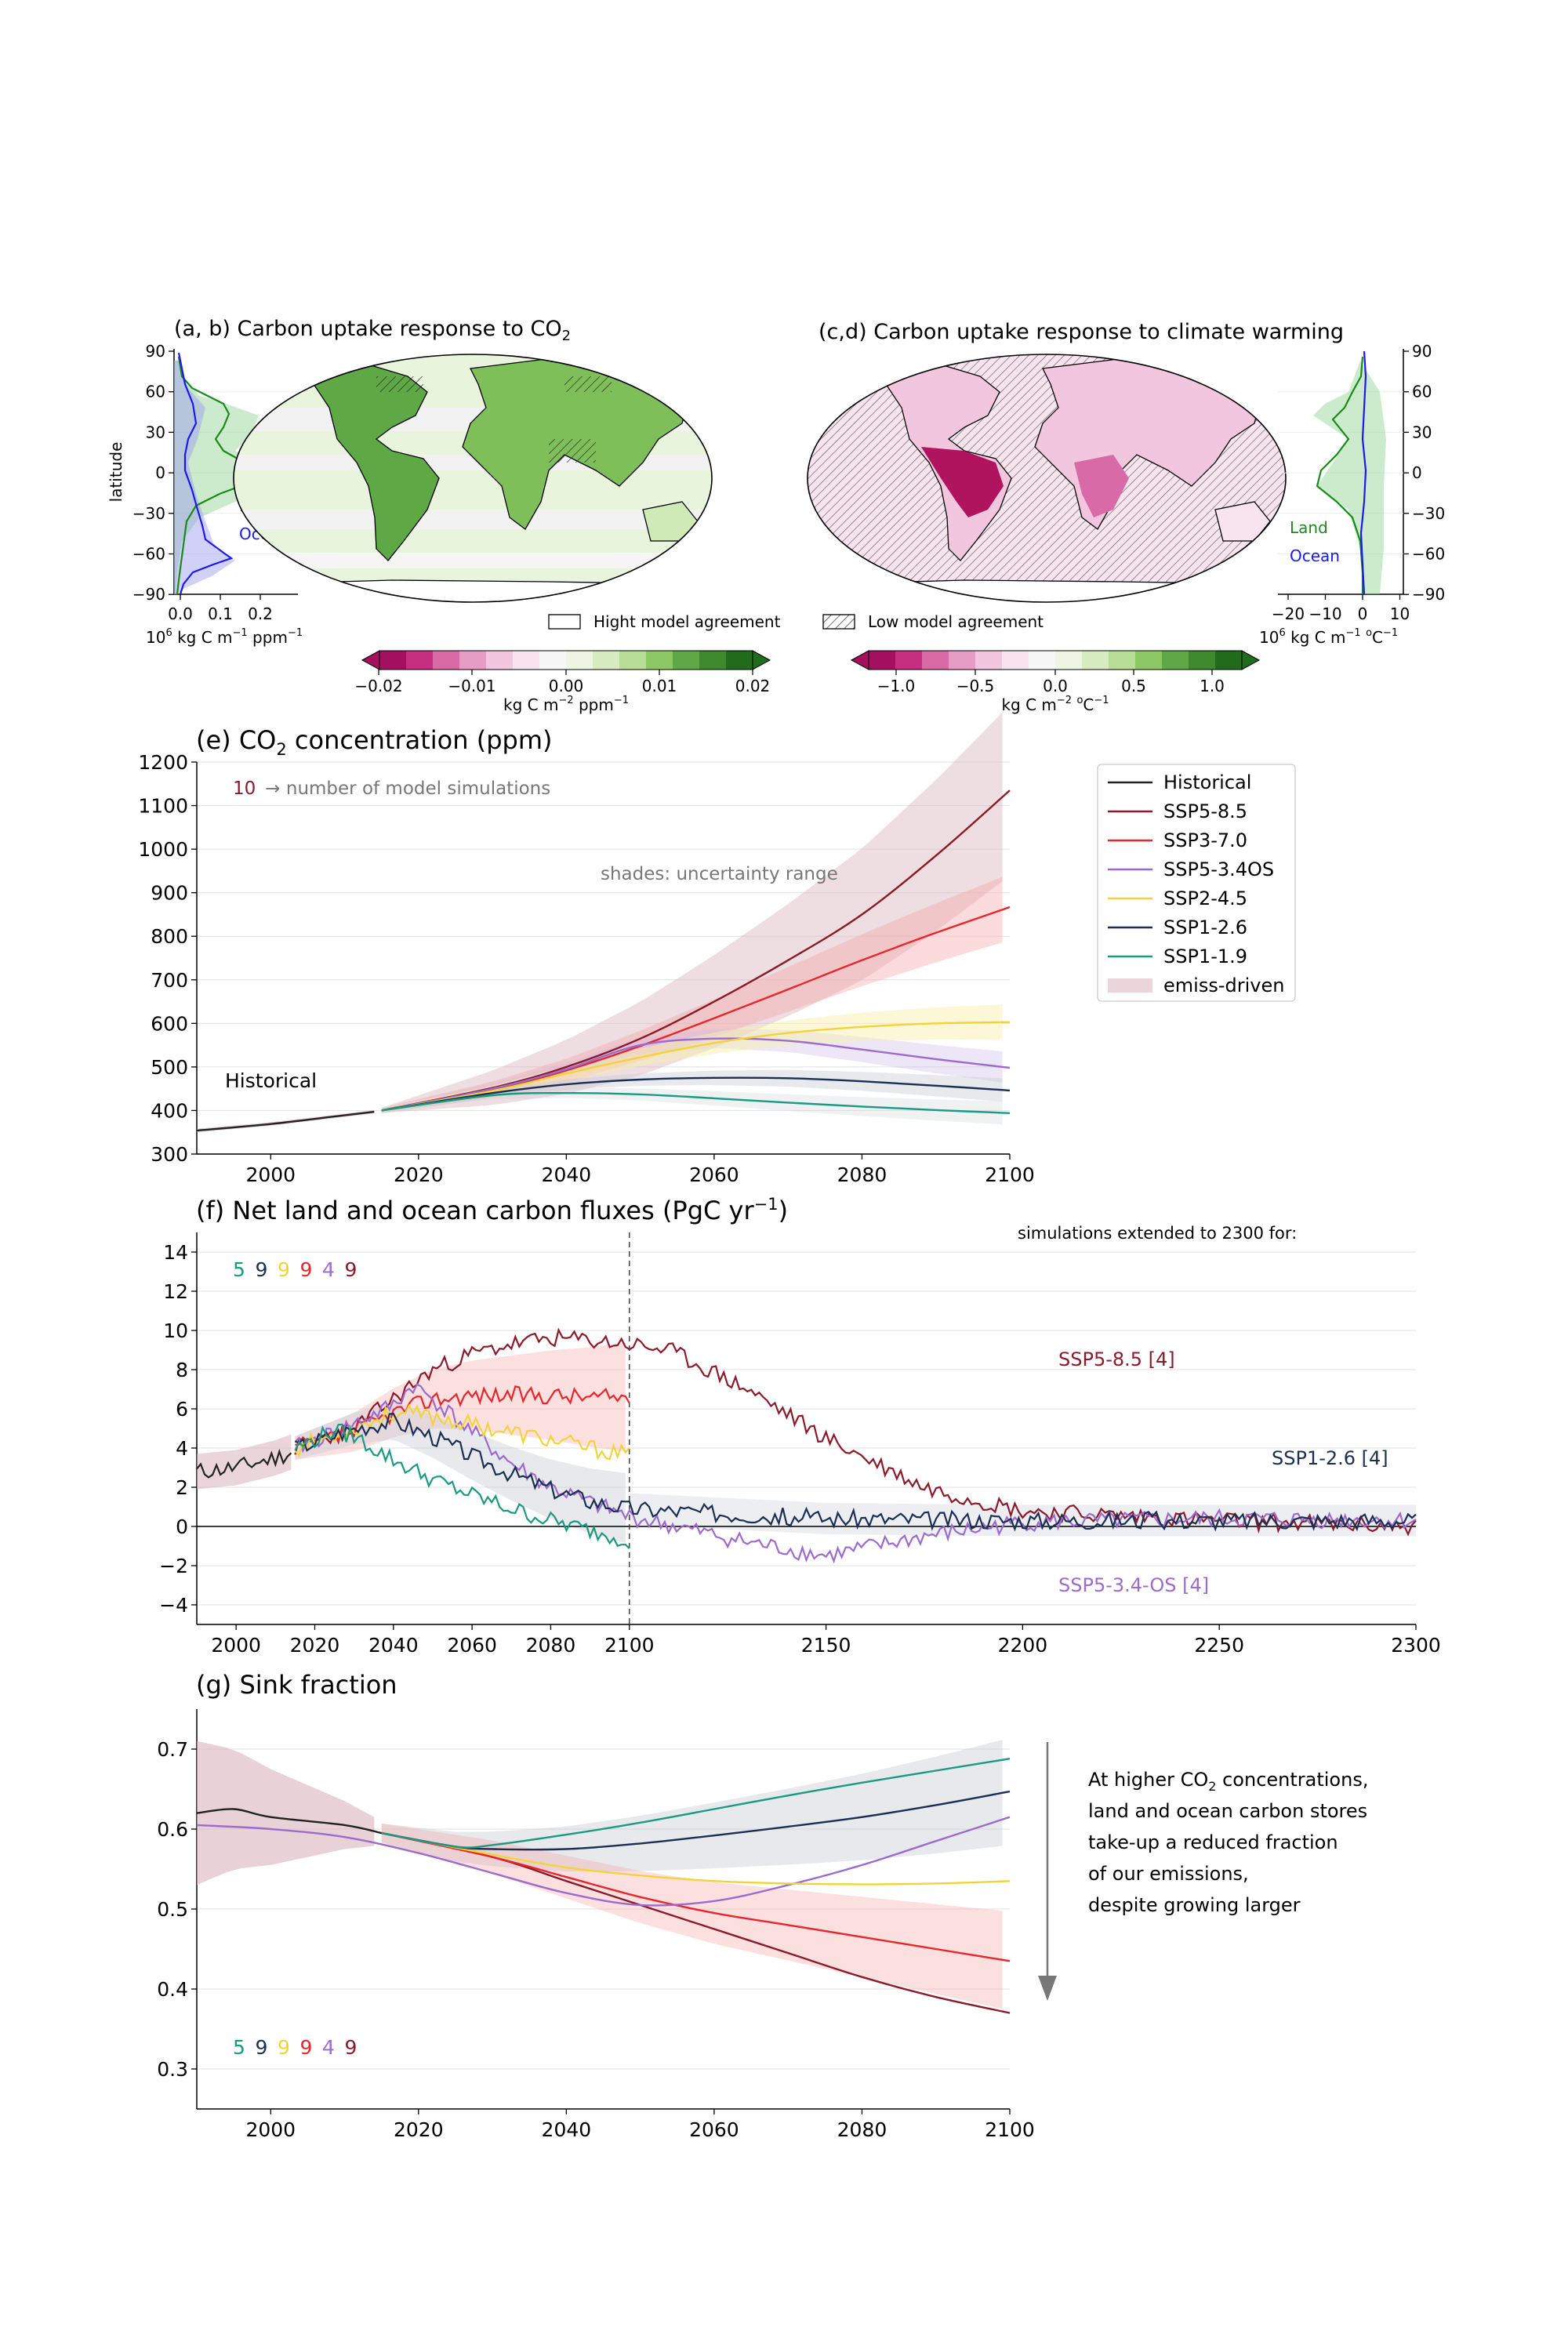 The height and width of the screenshot is (2352, 1568). Describe the element at coordinates (1023, 1645) in the screenshot. I see `x-tick-label: 2200` at that location.